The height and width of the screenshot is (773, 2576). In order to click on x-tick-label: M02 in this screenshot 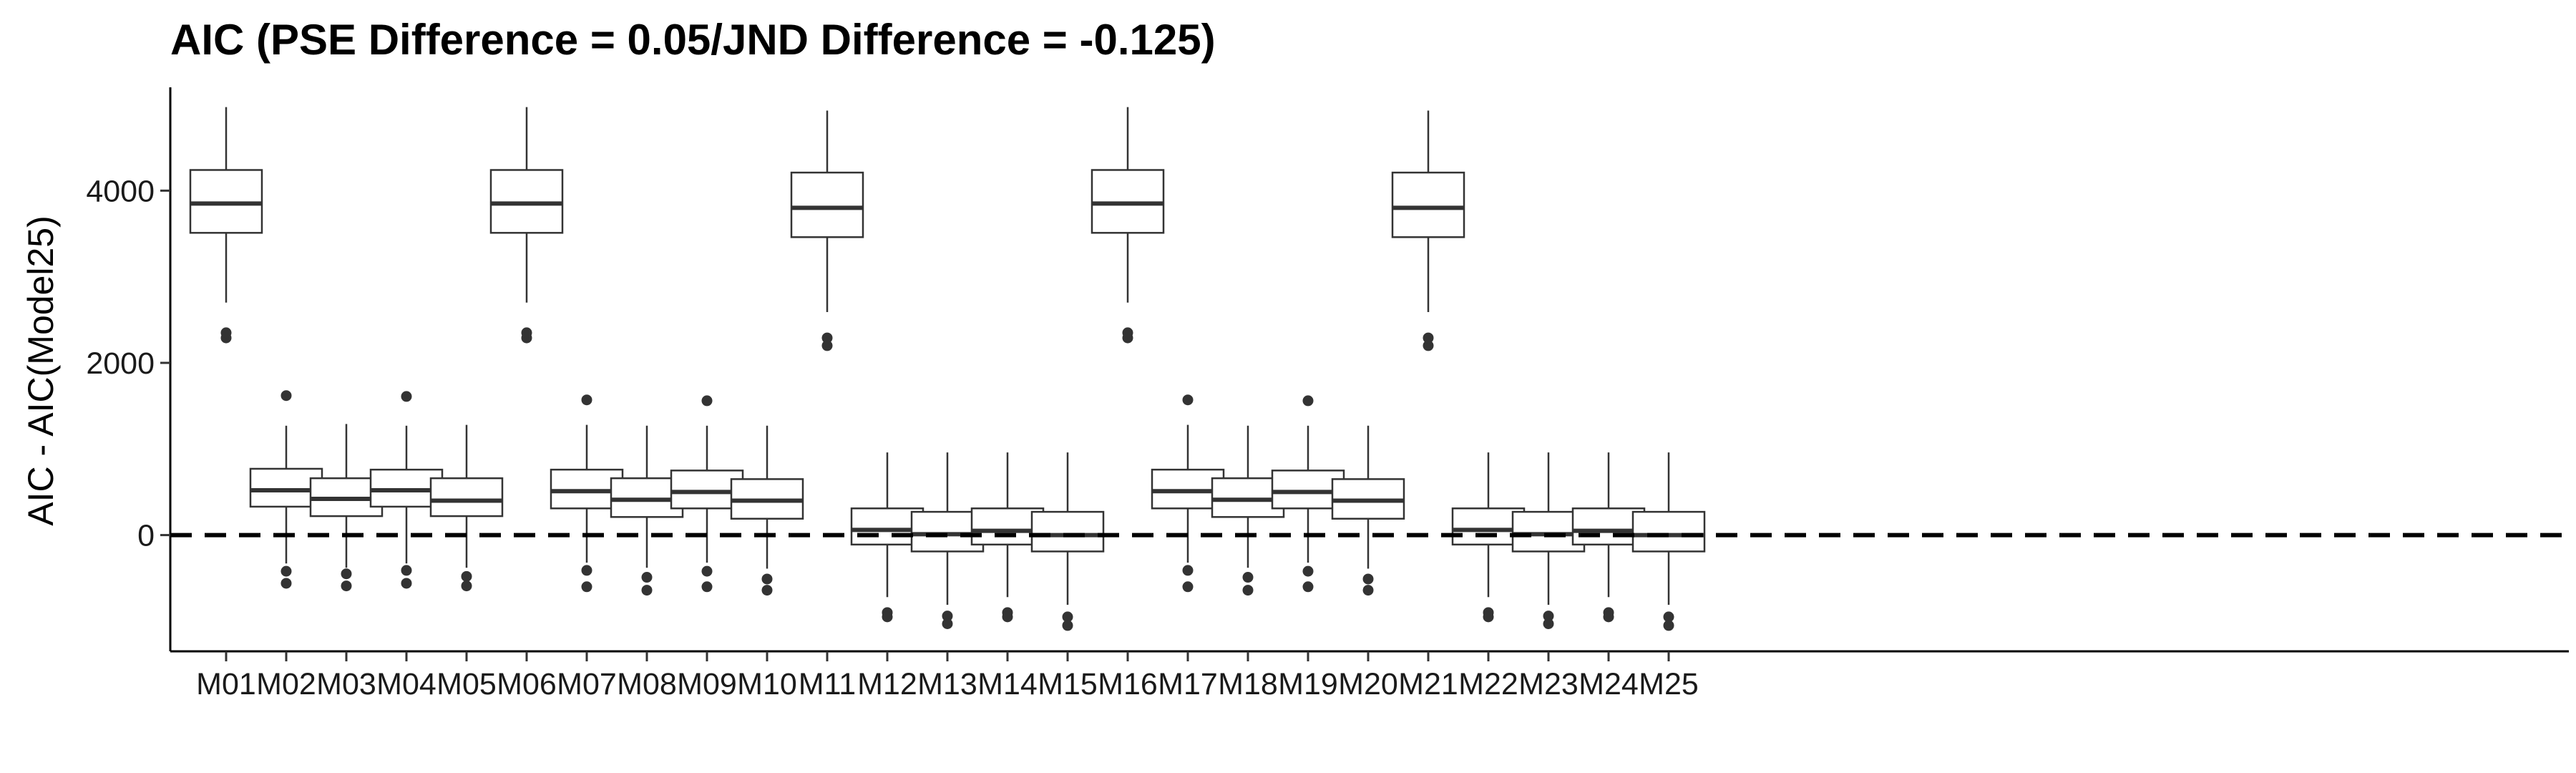, I will do `click(286, 684)`.